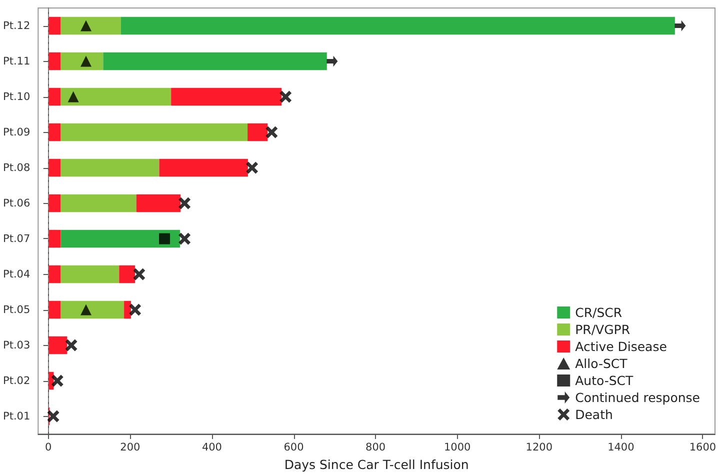 The height and width of the screenshot is (476, 723). What do you see at coordinates (16, 380) in the screenshot?
I see `y-tick-label: Pt.02` at bounding box center [16, 380].